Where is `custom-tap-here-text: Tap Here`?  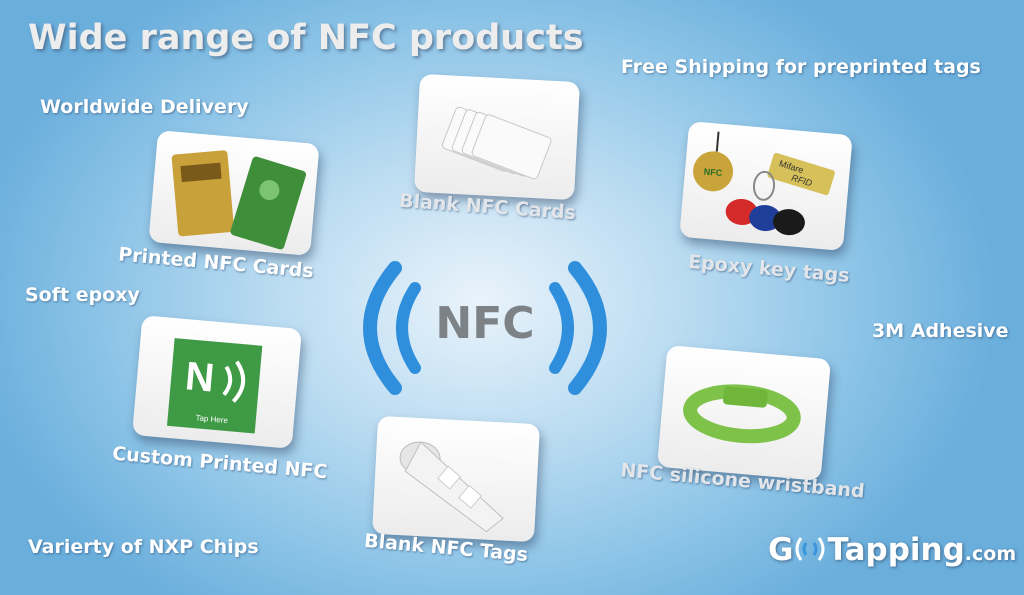
custom-tap-here-text: Tap Here is located at coordinates (212, 419).